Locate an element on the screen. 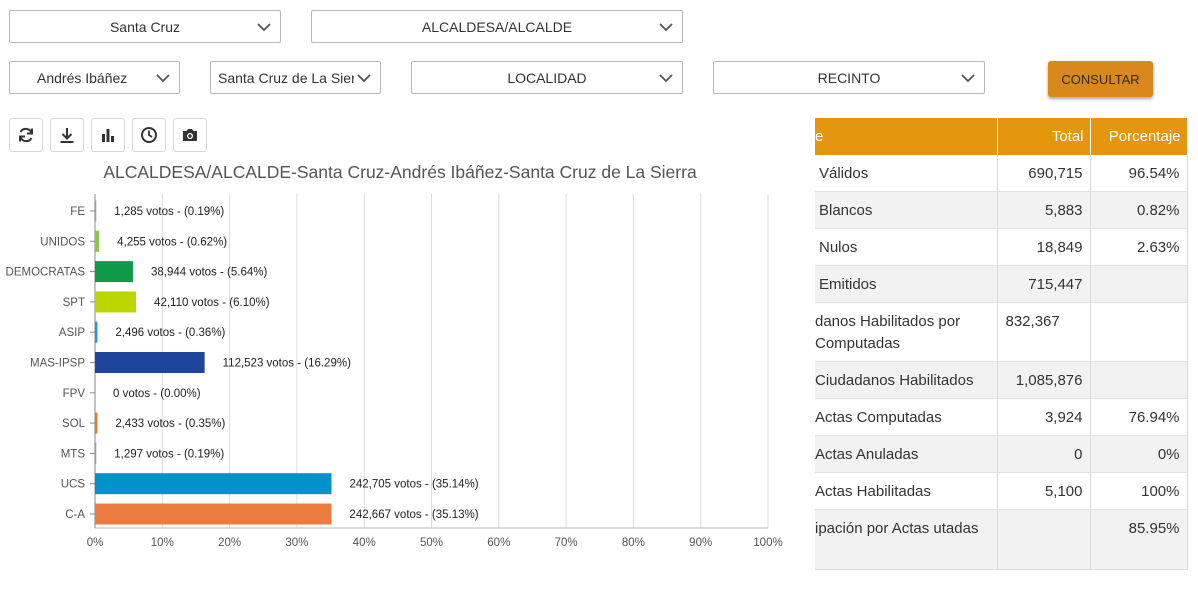 The height and width of the screenshot is (597, 1198). table-row: Emitidos 715,447 is located at coordinates (1001, 284).